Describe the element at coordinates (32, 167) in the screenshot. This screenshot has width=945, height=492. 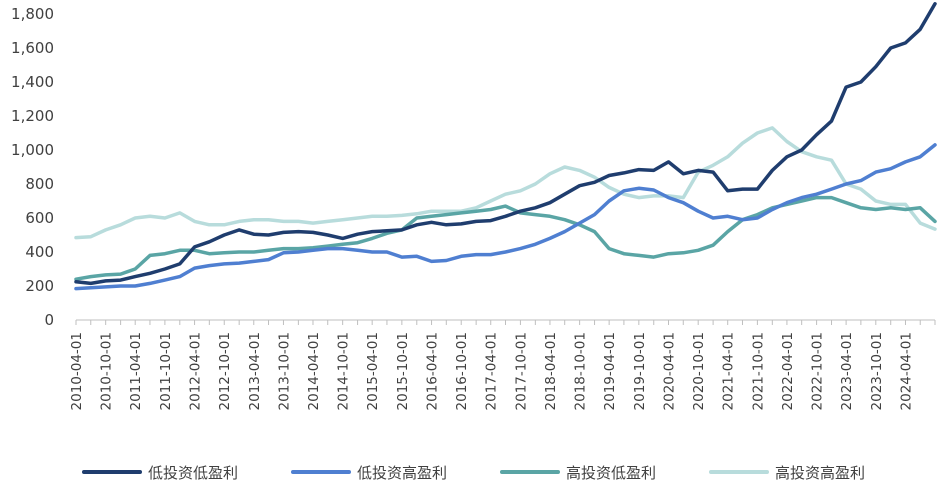
I see `y-axis-ticks: 0 200 400 600 800 1,000 1,200 1,400 1,600 1,800` at that location.